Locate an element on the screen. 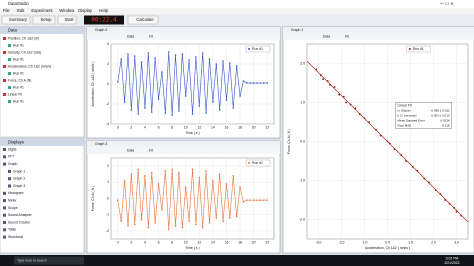 This screenshot has width=474, height=266. display-item: Digits is located at coordinates (12, 149).